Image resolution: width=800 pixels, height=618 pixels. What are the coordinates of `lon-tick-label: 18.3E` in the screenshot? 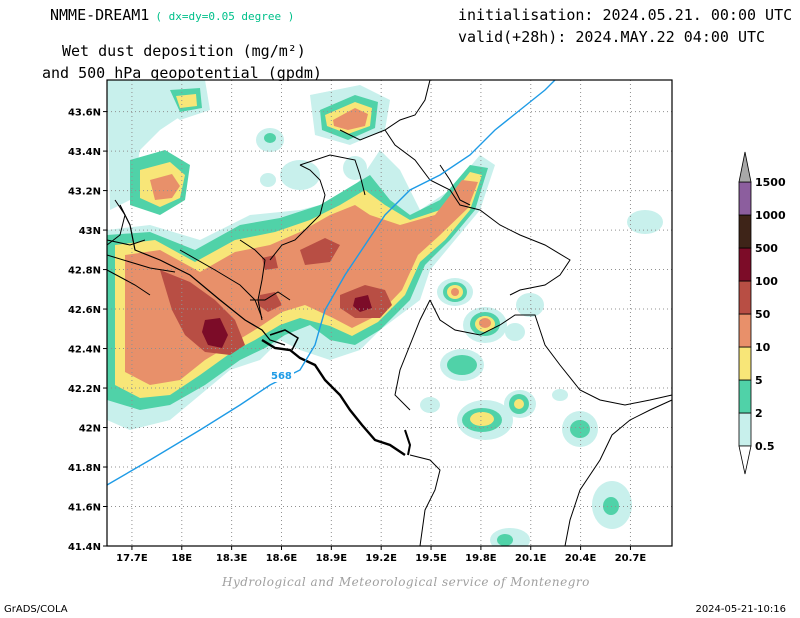 It's located at (232, 558).